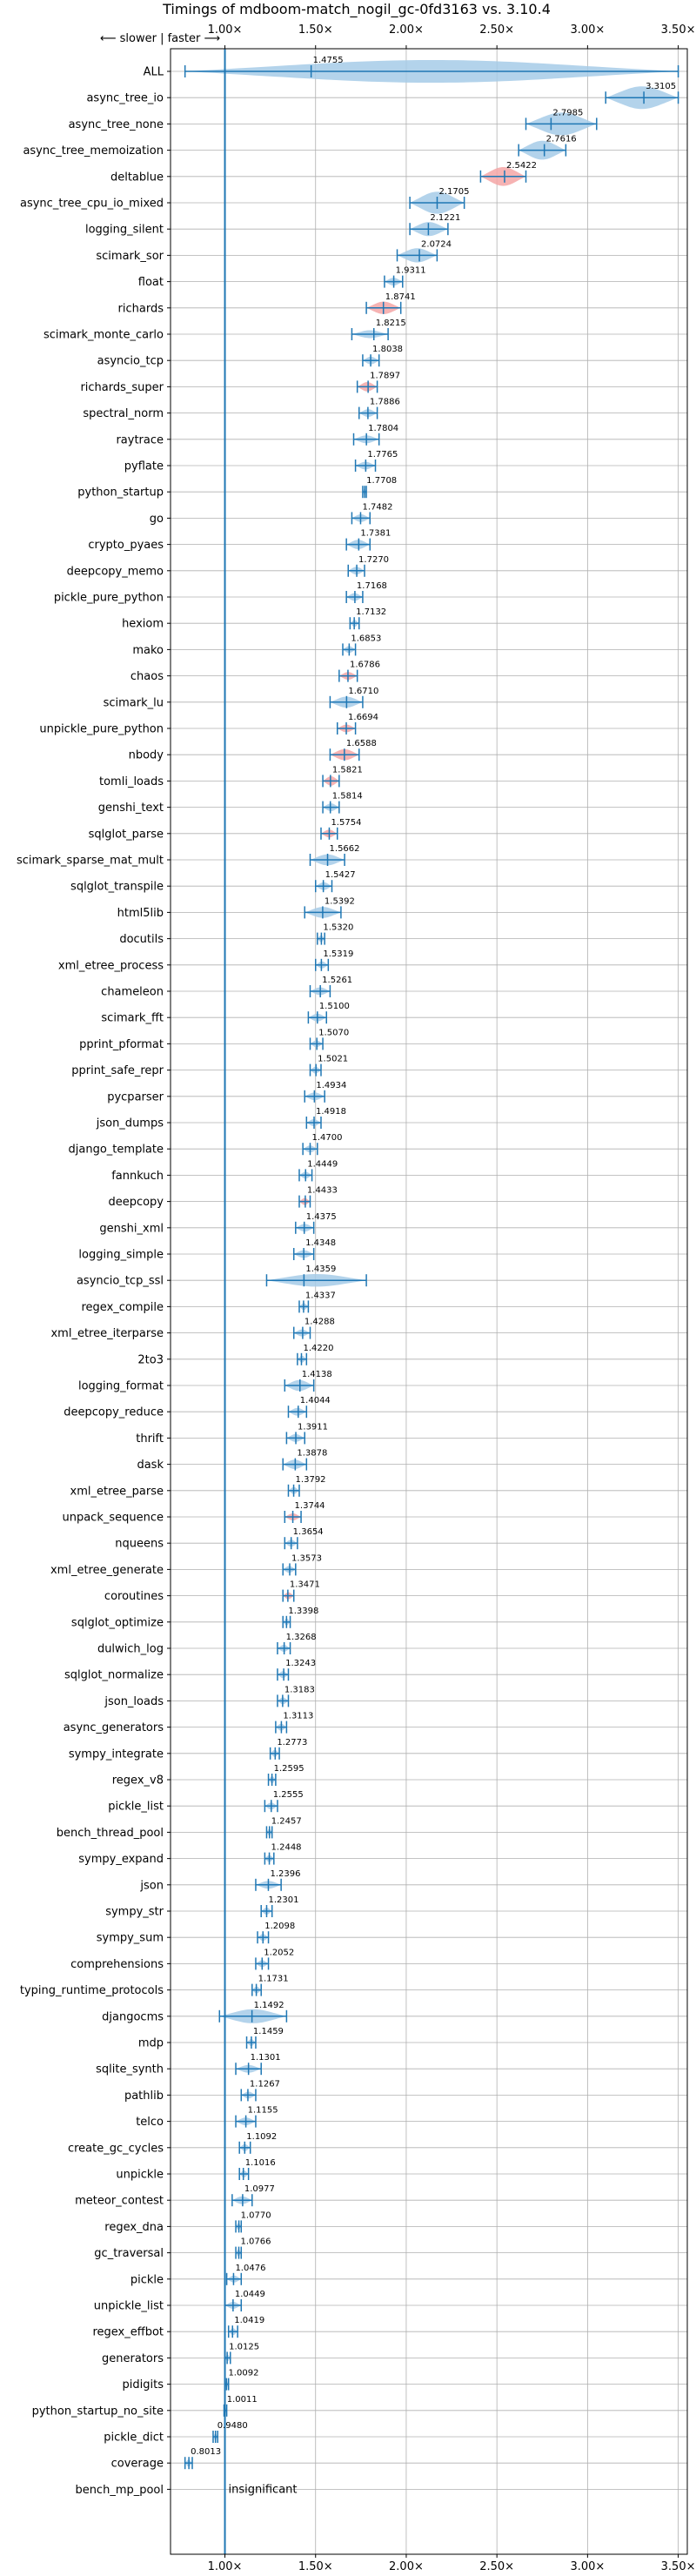 Image resolution: width=696 pixels, height=2576 pixels. Describe the element at coordinates (233, 2426) in the screenshot. I see `value-label: 0.9480` at that location.